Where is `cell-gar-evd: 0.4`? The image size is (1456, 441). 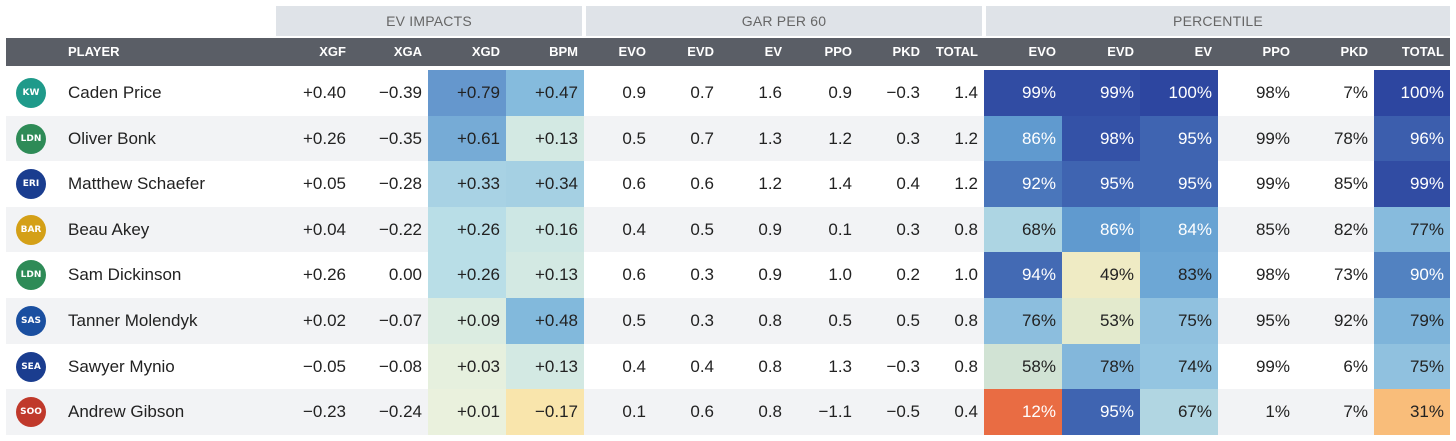
cell-gar-evd: 0.4 is located at coordinates (702, 366).